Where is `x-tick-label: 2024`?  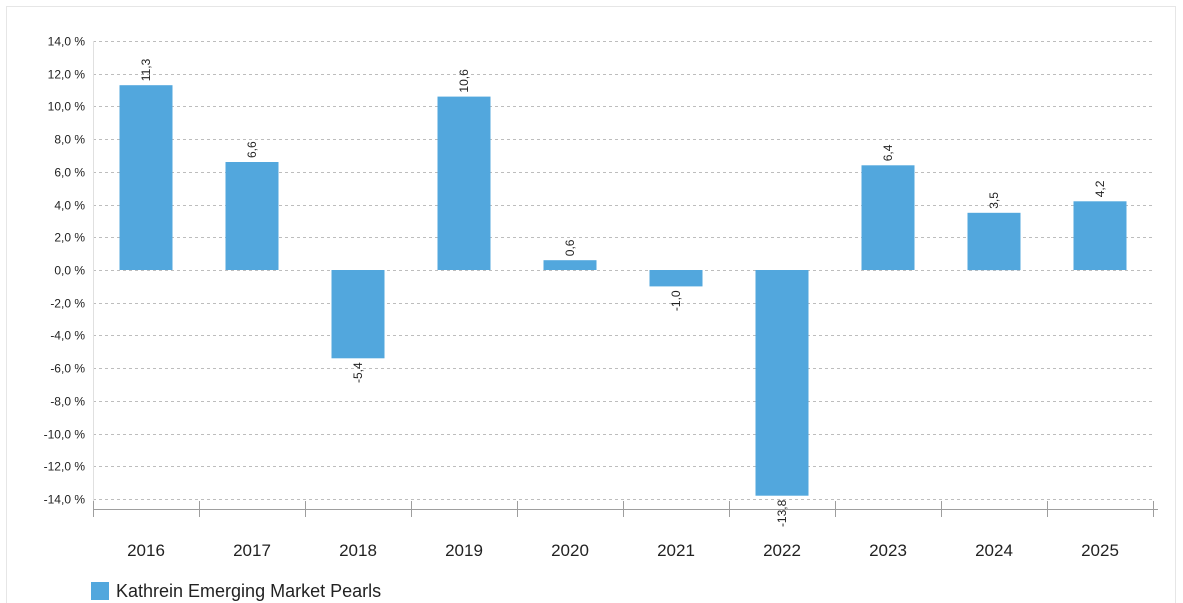
x-tick-label: 2024 is located at coordinates (994, 550).